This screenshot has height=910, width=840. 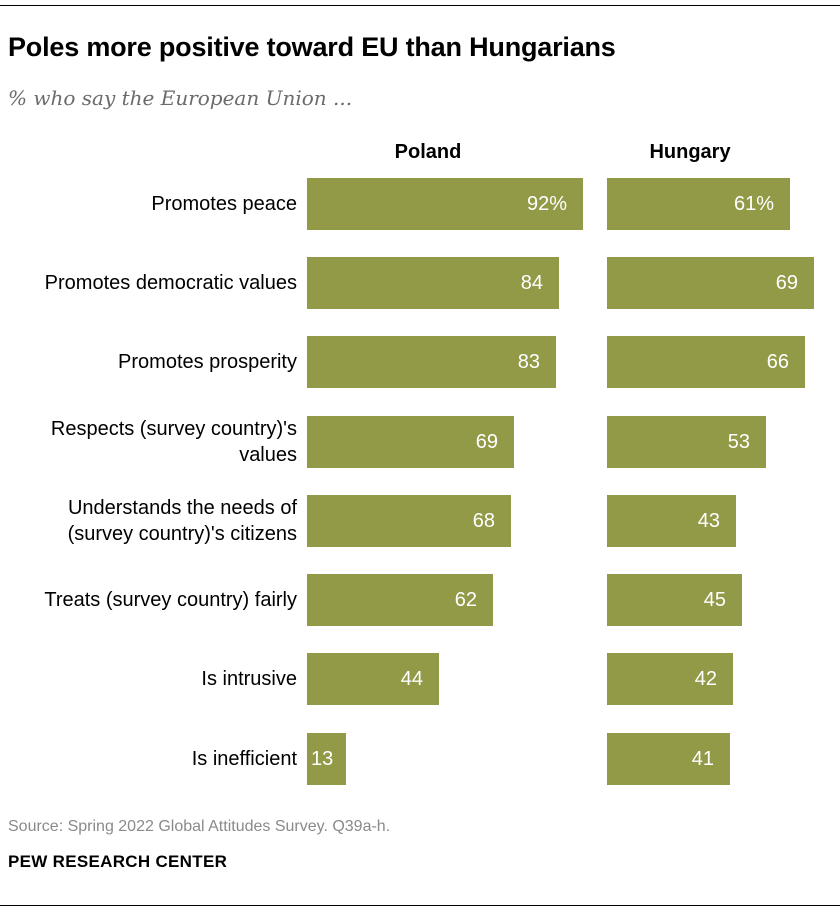 I want to click on data-label-hungary: 61%, so click(x=754, y=204).